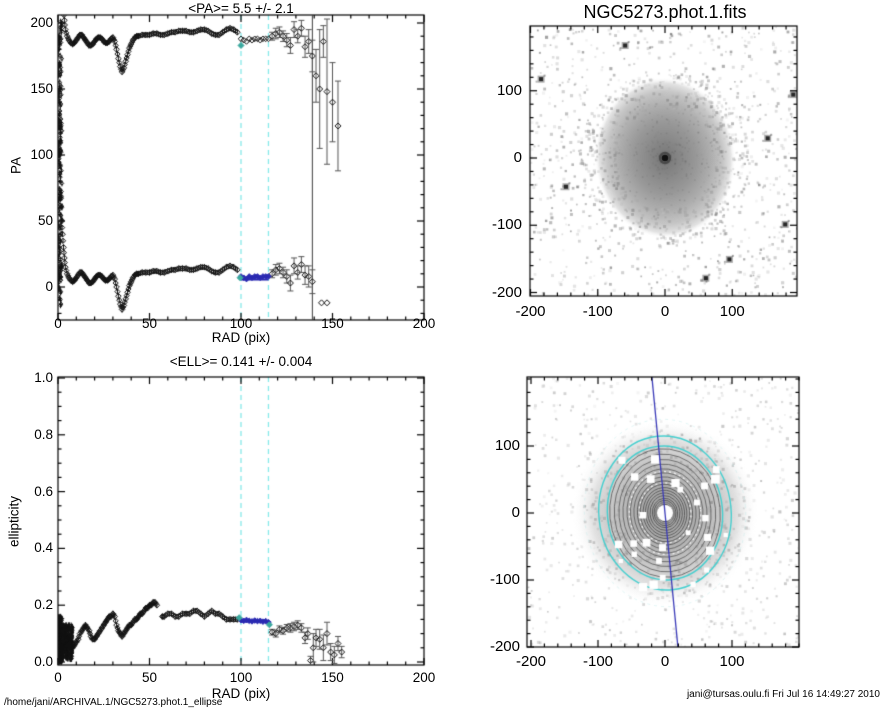 The image size is (885, 708). What do you see at coordinates (43, 491) in the screenshot?
I see `y-tick-label: 0.6` at bounding box center [43, 491].